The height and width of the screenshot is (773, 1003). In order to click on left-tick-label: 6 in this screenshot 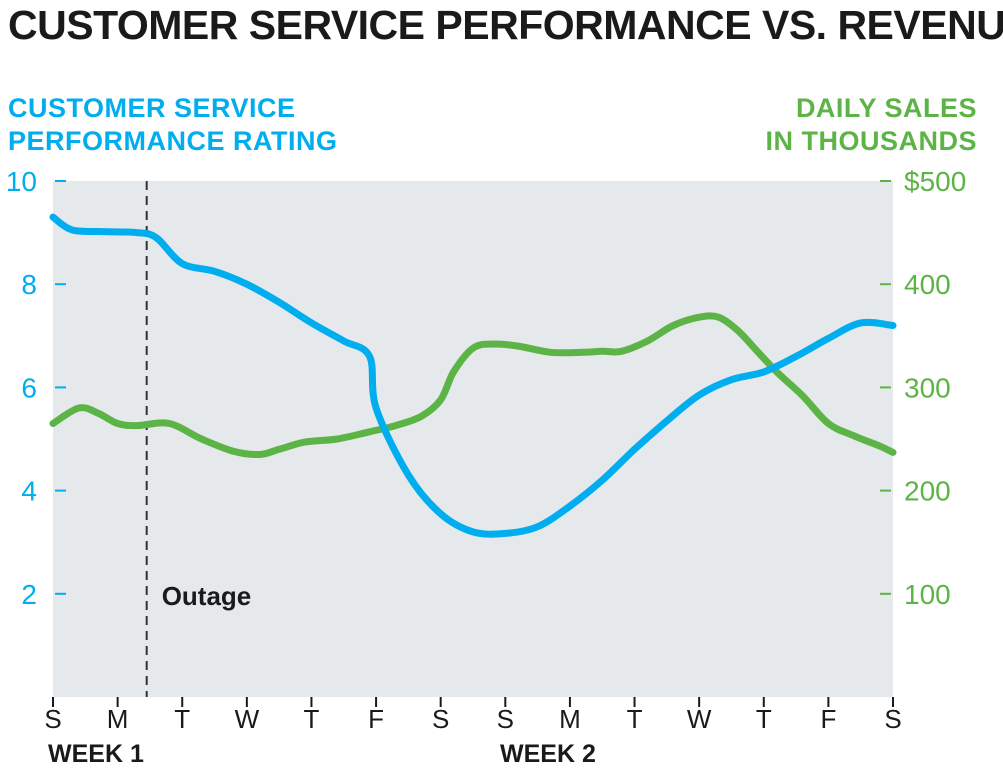, I will do `click(29, 387)`.